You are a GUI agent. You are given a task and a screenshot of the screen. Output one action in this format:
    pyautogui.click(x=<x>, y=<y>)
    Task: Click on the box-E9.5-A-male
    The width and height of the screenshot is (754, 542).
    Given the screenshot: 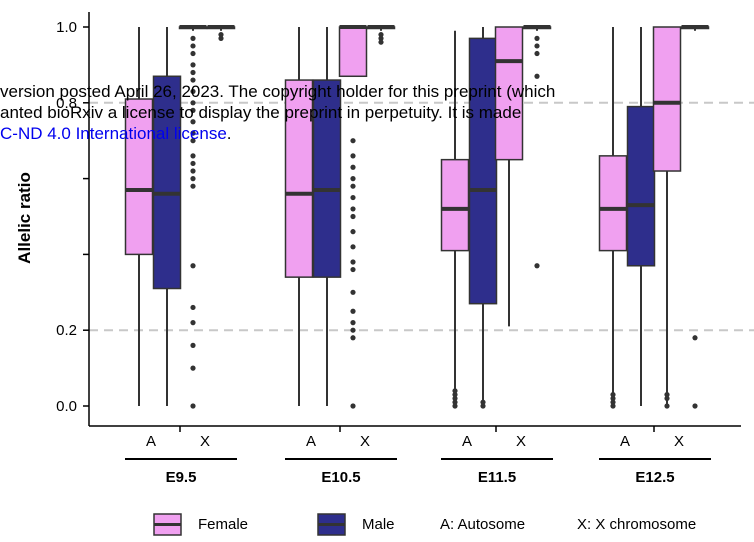 What is the action you would take?
    pyautogui.click(x=167, y=216)
    